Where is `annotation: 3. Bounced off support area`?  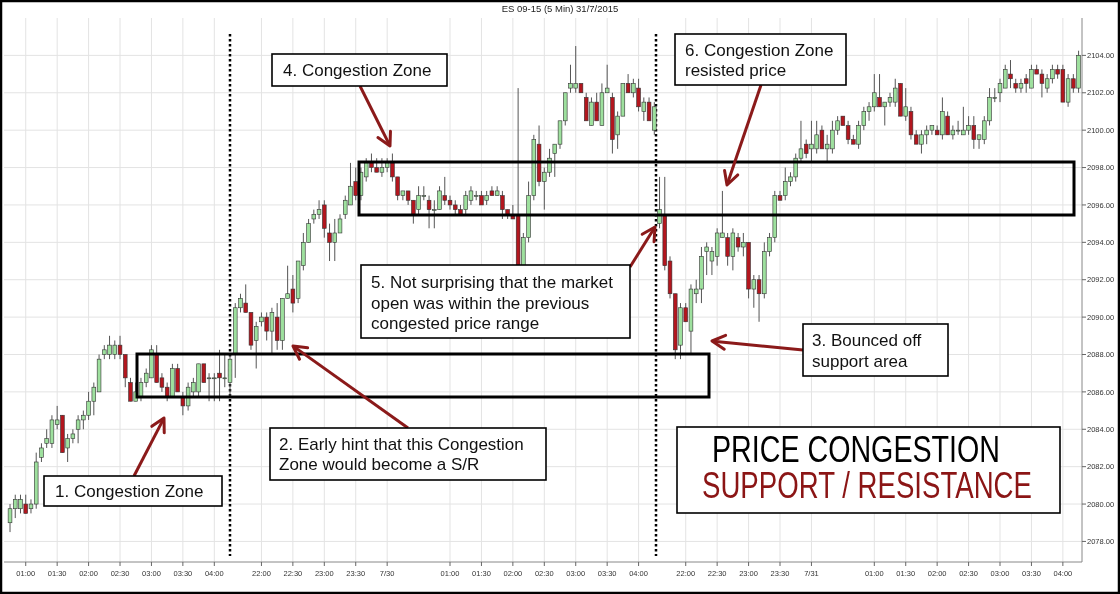 annotation: 3. Bounced off support area is located at coordinates (867, 351).